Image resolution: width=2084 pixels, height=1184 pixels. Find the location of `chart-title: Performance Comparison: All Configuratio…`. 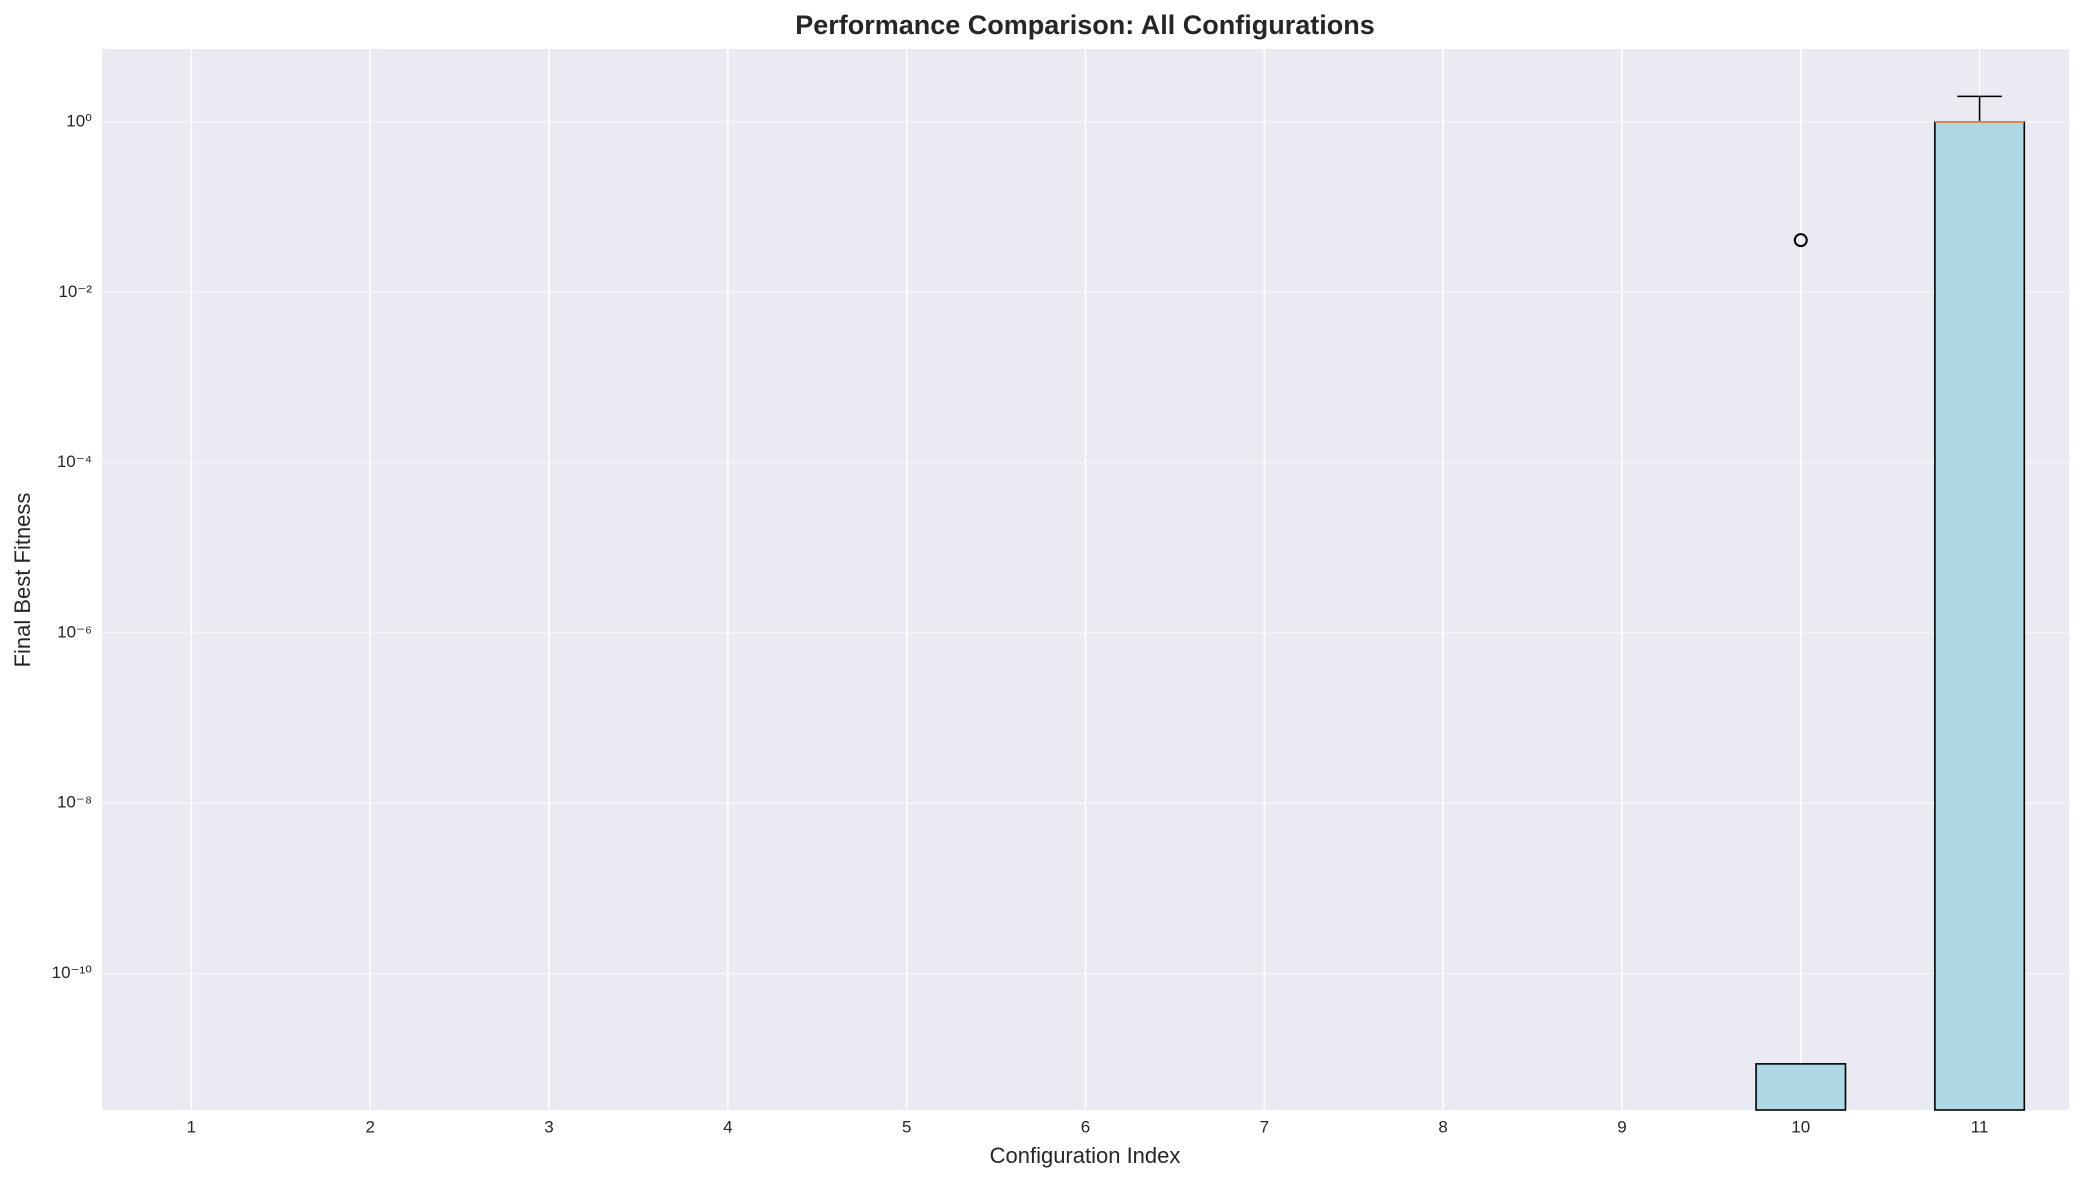

chart-title: Performance Comparison: All Configuratio… is located at coordinates (1085, 25).